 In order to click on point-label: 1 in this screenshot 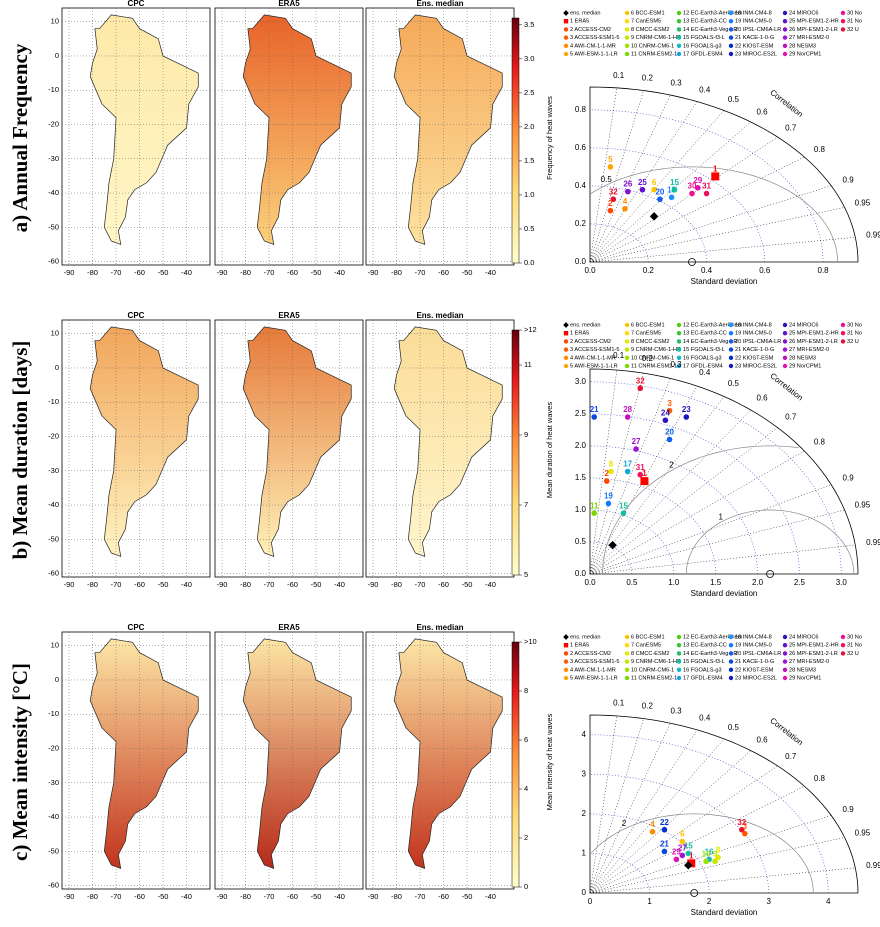, I will do `click(644, 473)`.